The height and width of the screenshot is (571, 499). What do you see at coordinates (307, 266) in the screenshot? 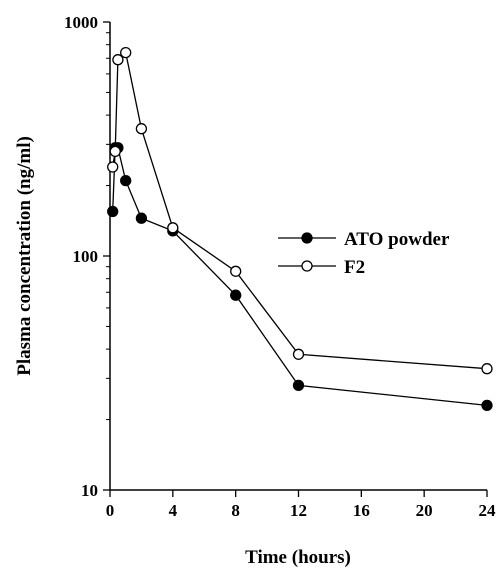
I see `legend-marker-f2` at bounding box center [307, 266].